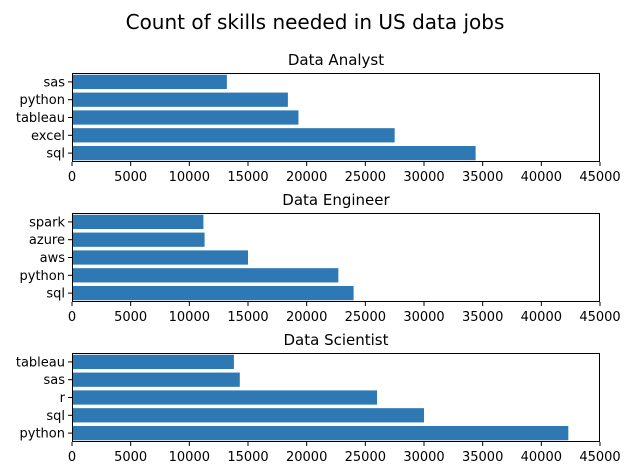 The image size is (630, 475). Describe the element at coordinates (48, 136) in the screenshot. I see `y-tick-label: excel` at that location.